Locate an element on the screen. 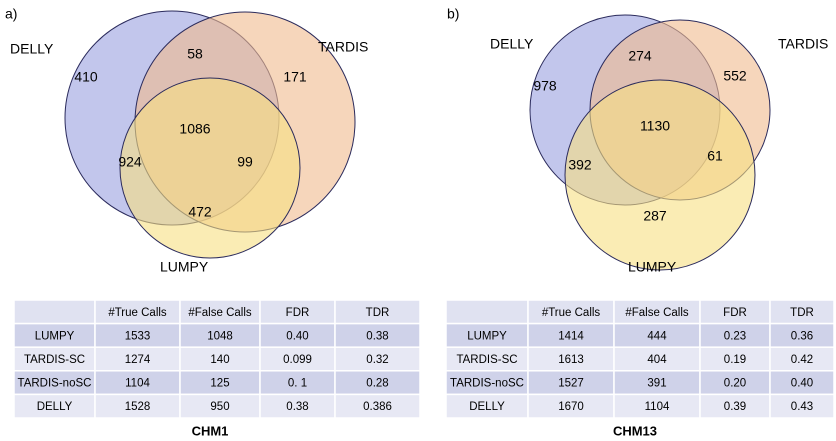 The height and width of the screenshot is (441, 836). cell-text: 0.43 is located at coordinates (802, 407).